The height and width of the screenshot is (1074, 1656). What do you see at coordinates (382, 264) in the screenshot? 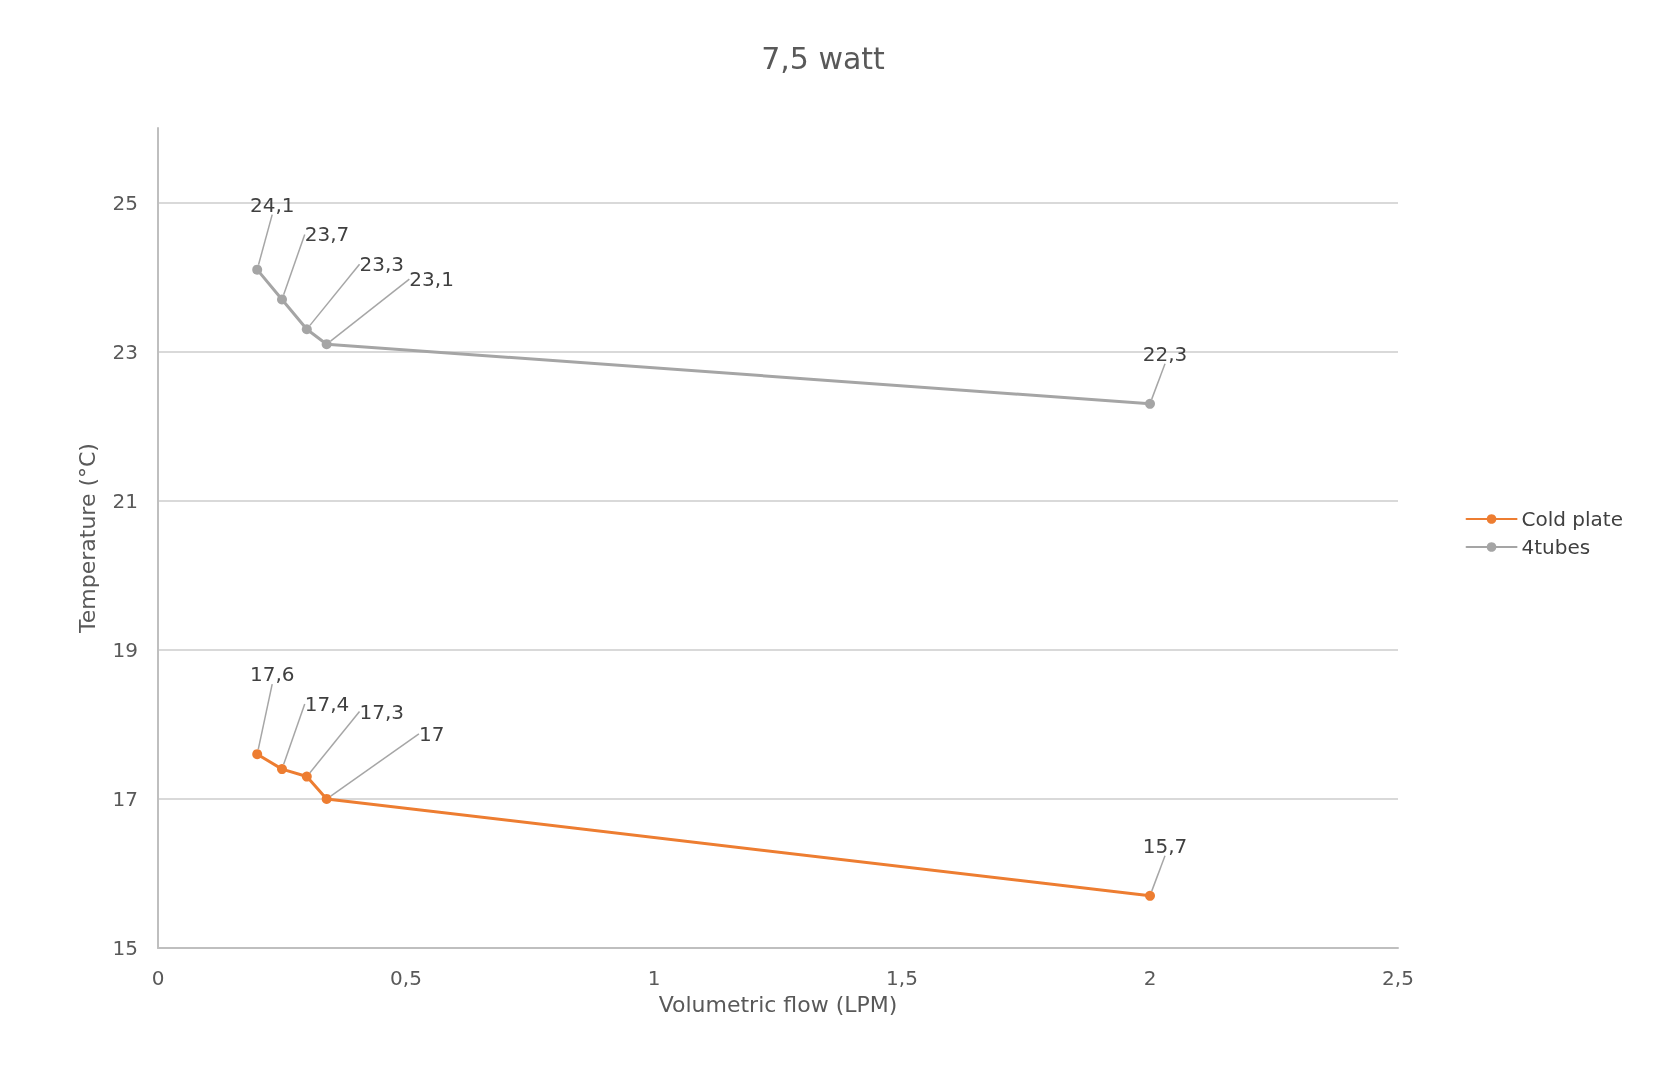
I see `data-label: 23,3` at bounding box center [382, 264].